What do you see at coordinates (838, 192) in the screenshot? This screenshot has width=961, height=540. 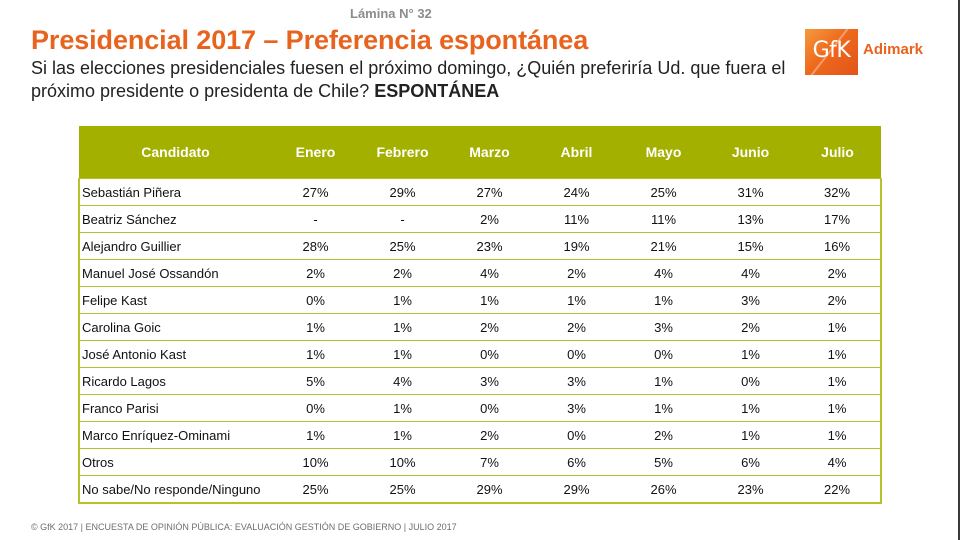 I see `percentage-cell: 32%` at bounding box center [838, 192].